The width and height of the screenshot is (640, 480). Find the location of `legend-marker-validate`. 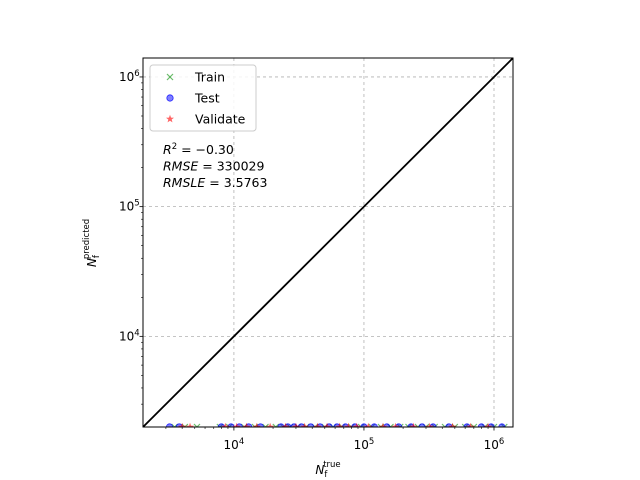

legend-marker-validate is located at coordinates (170, 118).